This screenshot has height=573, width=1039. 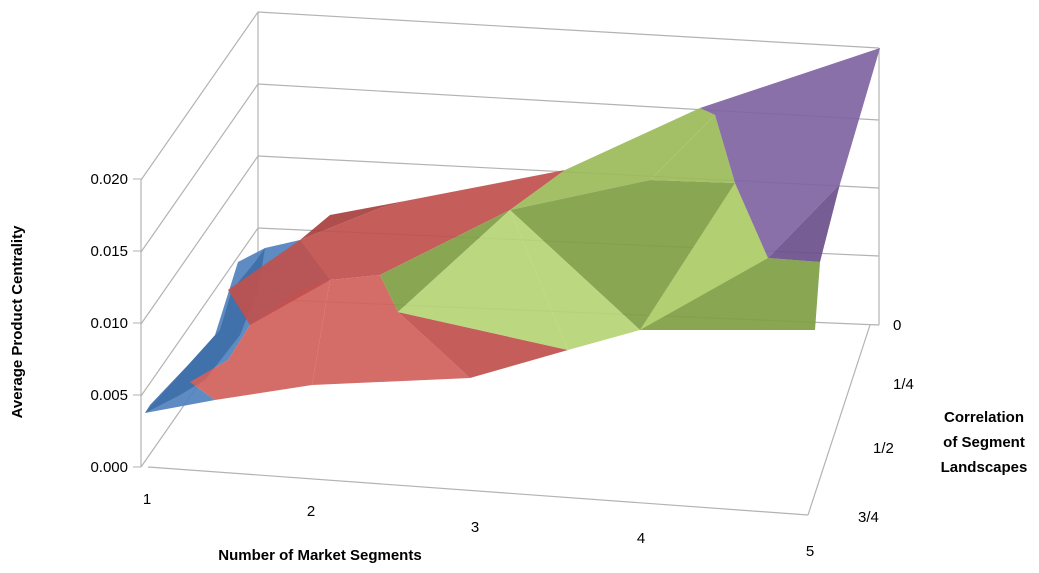 What do you see at coordinates (17, 321) in the screenshot?
I see `y-axis-title: Average Product Centrality` at bounding box center [17, 321].